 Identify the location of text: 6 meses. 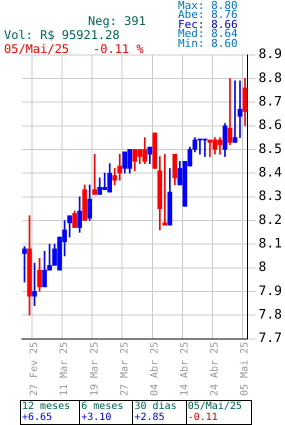
(102, 406).